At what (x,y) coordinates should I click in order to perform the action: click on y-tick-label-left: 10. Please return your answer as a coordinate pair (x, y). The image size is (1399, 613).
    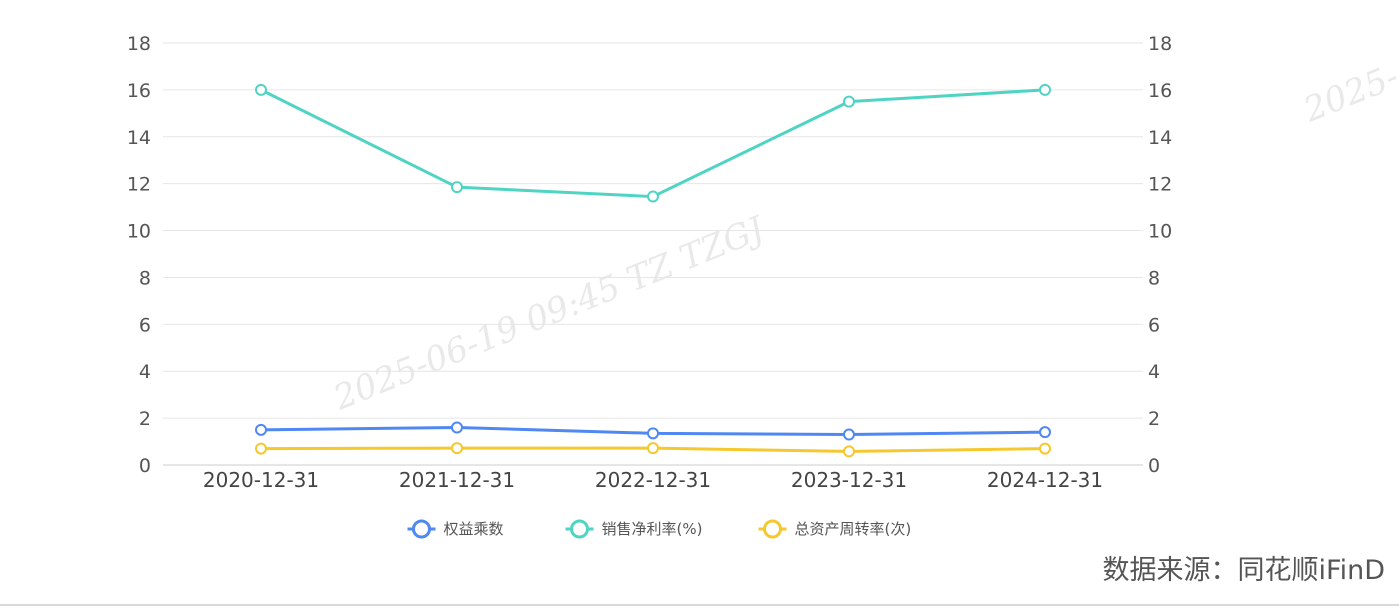
    Looking at the image, I should click on (139, 232).